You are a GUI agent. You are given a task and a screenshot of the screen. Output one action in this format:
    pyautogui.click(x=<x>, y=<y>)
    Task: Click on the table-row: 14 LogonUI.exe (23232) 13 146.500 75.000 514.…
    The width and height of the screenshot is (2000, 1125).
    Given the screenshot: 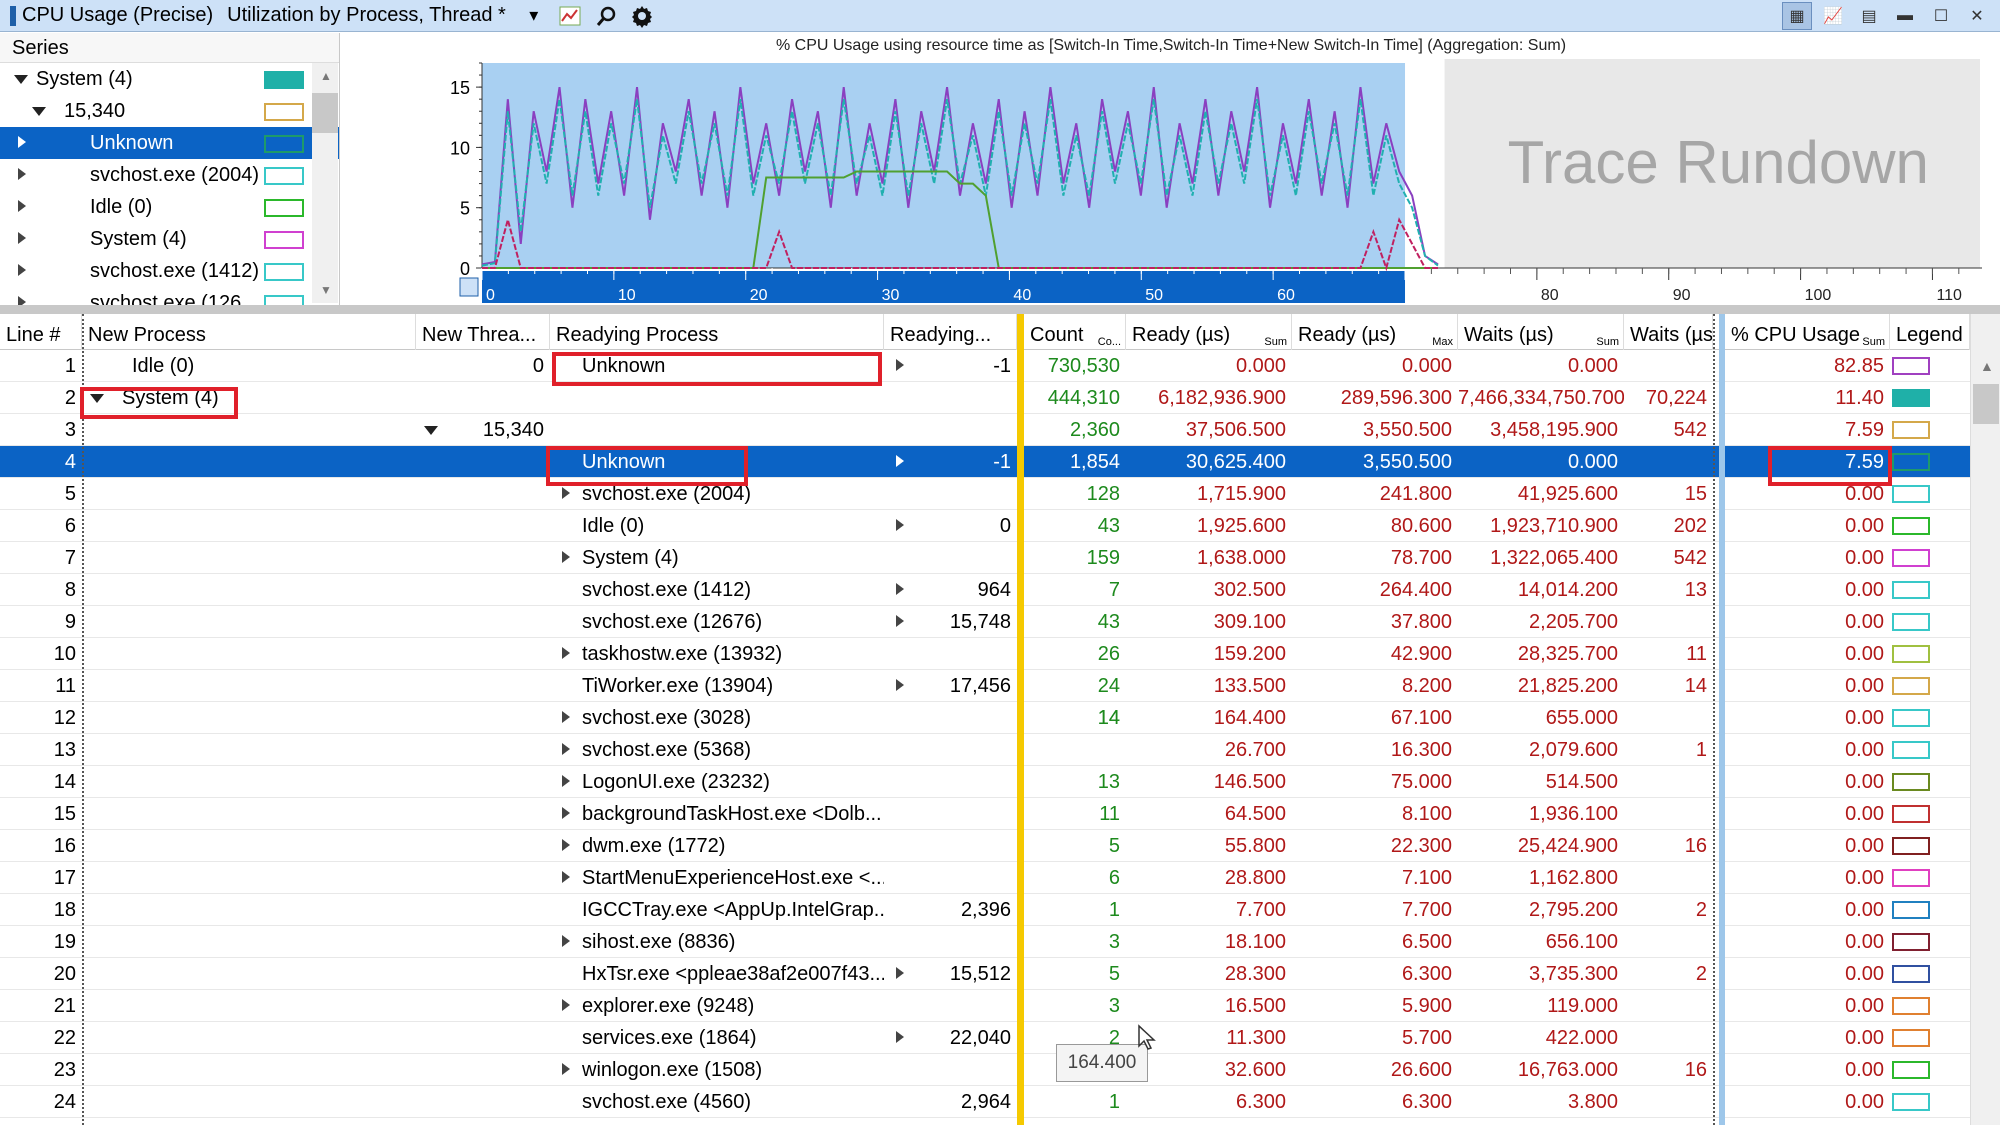 What is the action you would take?
    pyautogui.click(x=985, y=782)
    